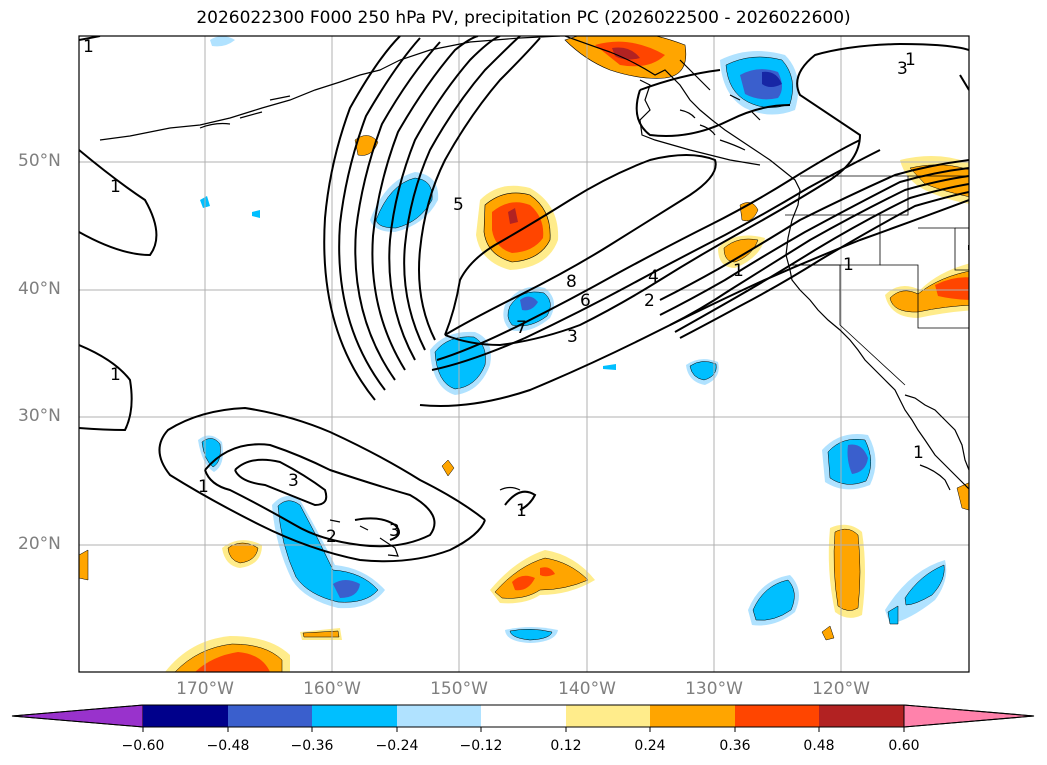  Describe the element at coordinates (904, 746) in the screenshot. I see `colorbar-tick-label: 0.60` at that location.